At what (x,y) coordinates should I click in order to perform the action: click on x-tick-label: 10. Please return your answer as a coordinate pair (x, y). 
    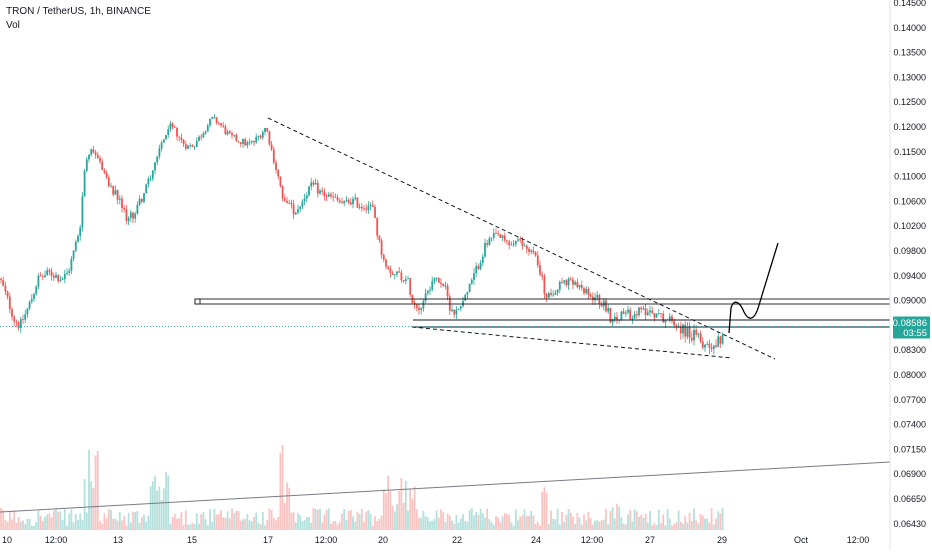
    Looking at the image, I should click on (7, 540).